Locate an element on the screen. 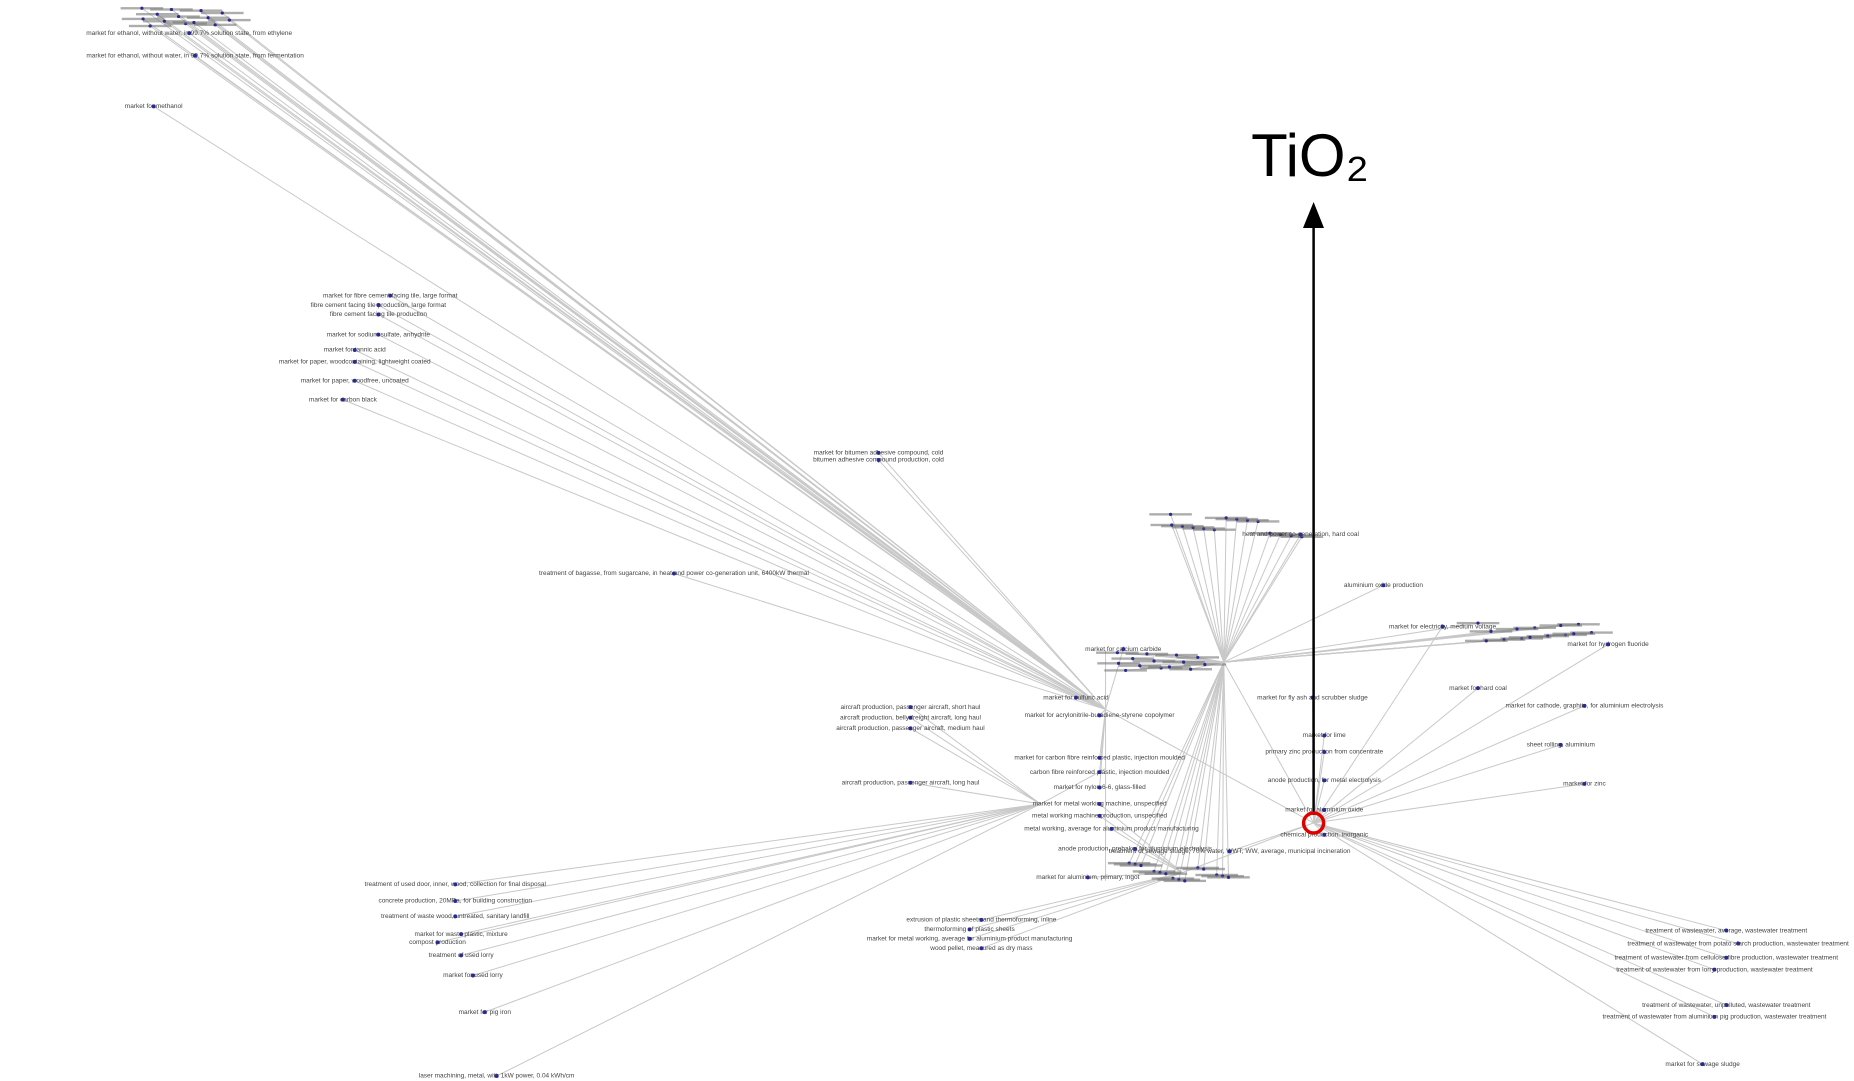  highlight-circle is located at coordinates (1313, 823).